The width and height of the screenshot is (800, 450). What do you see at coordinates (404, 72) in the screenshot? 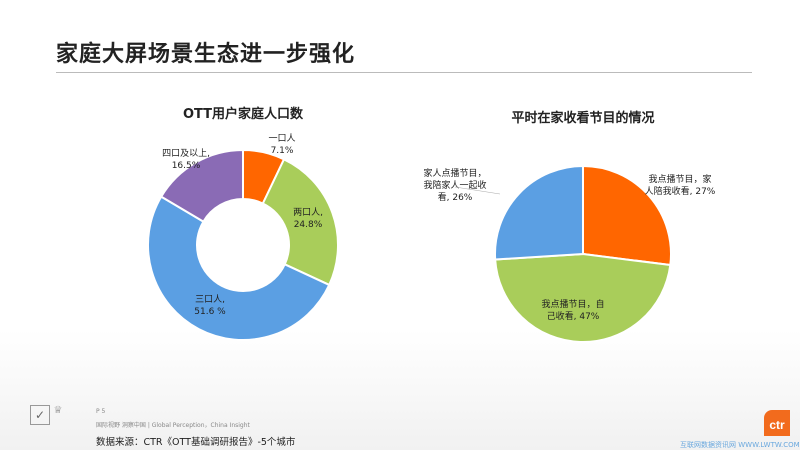
I see `title-divider` at bounding box center [404, 72].